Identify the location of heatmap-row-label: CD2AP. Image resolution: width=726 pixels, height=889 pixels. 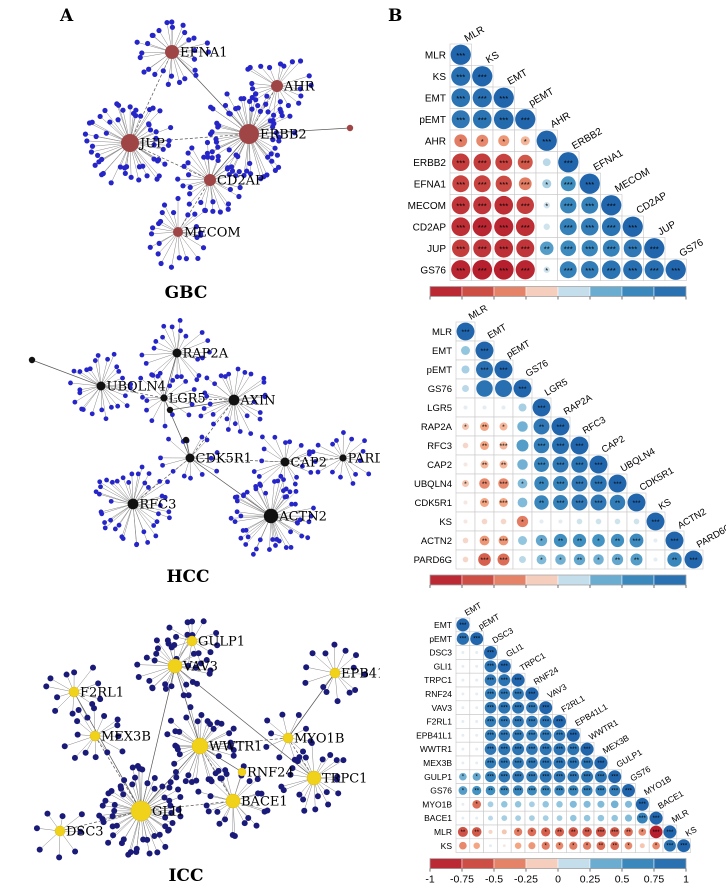
(430, 227).